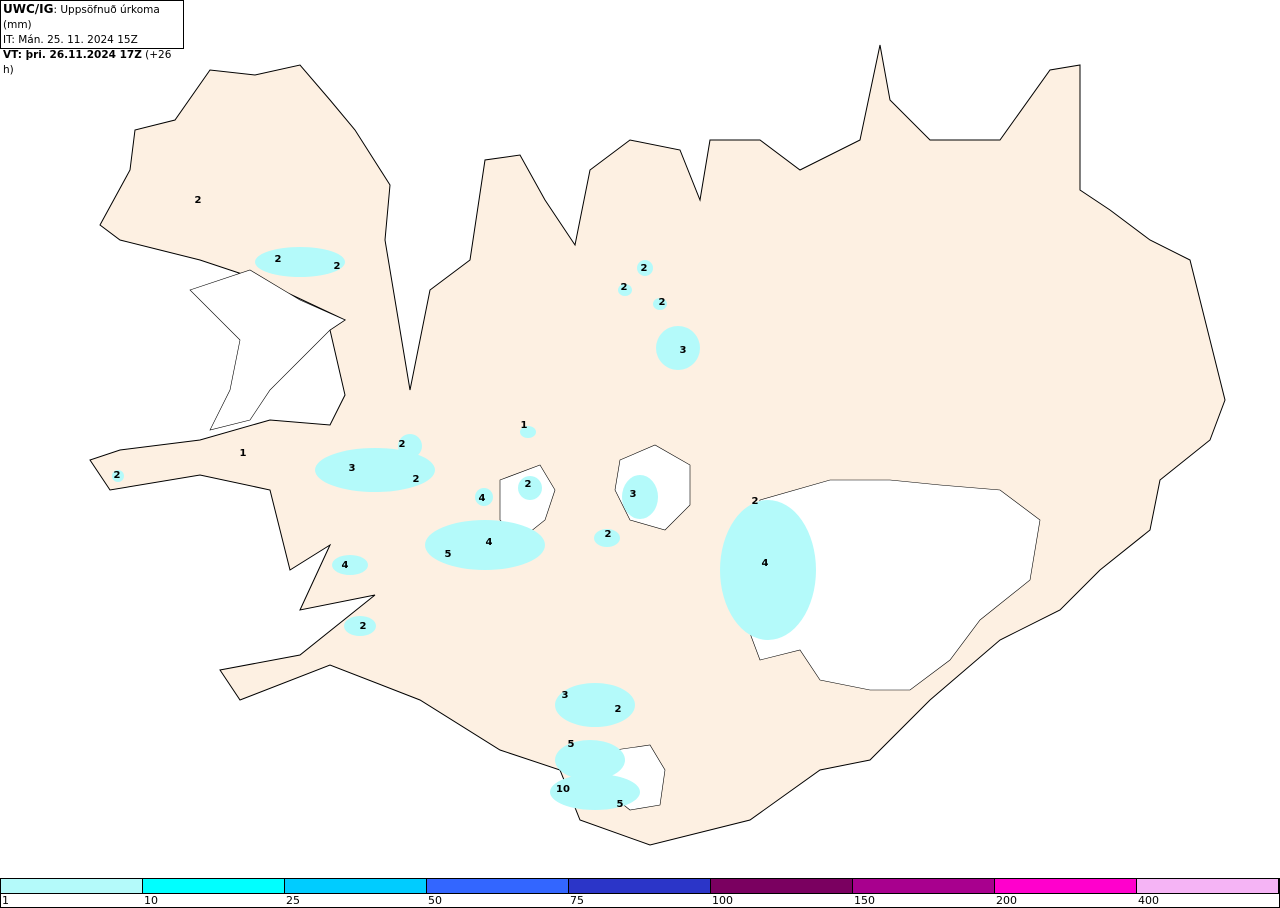 The height and width of the screenshot is (908, 1280). I want to click on product-name: Uppsöfnuð úrkoma (mm), so click(81, 17).